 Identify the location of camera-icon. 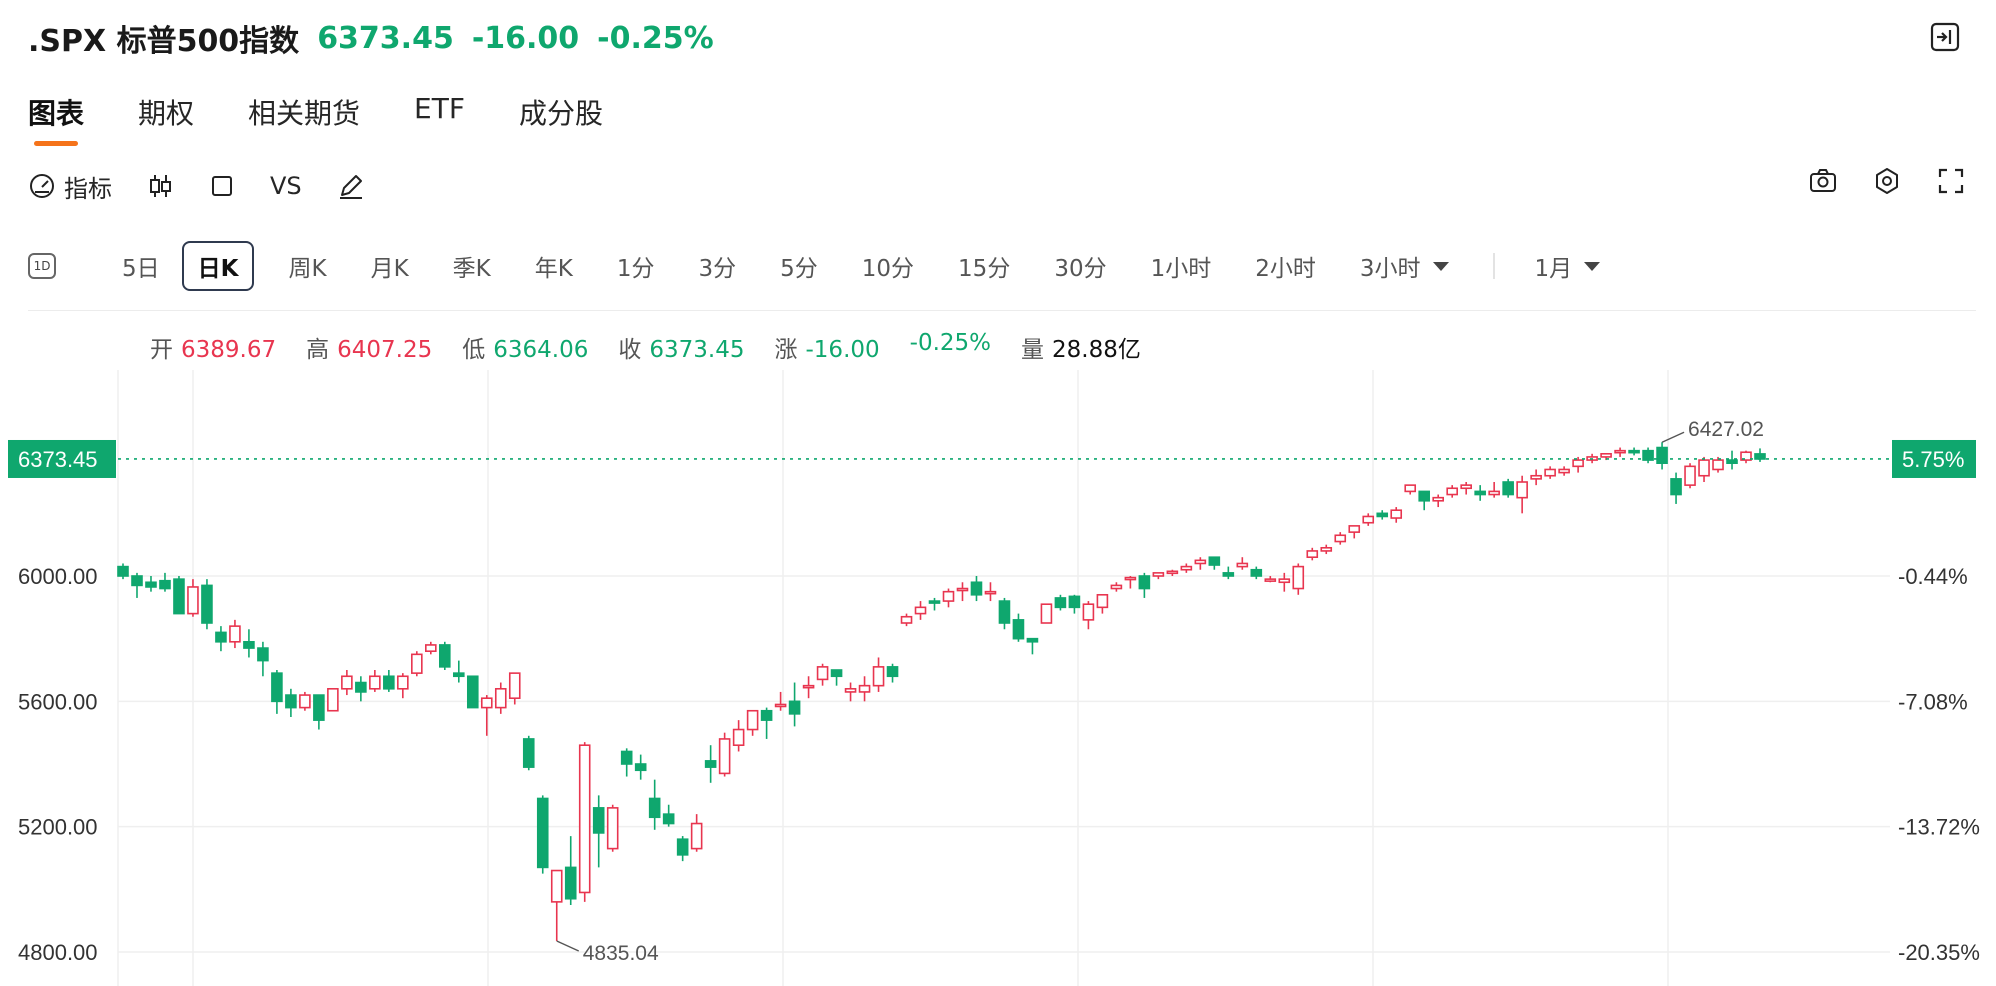
(1823, 181).